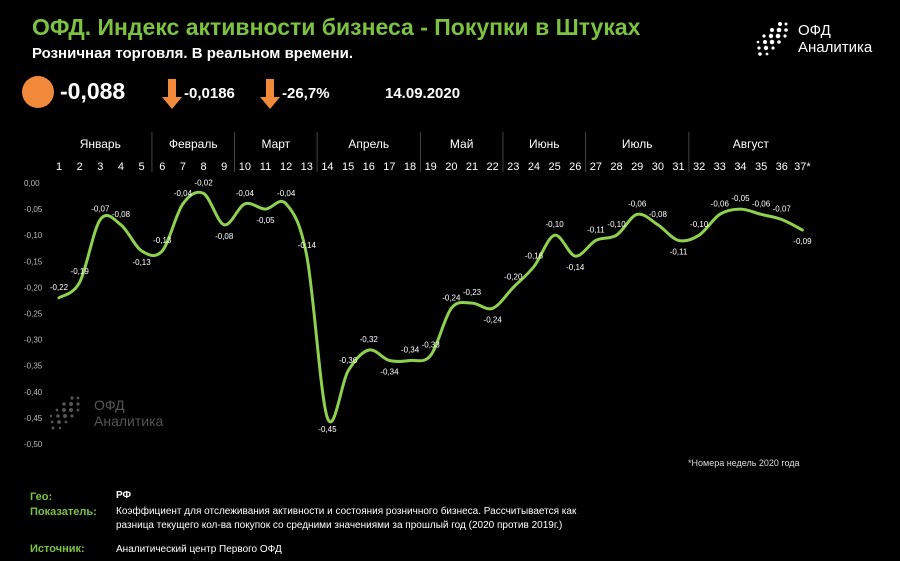 The width and height of the screenshot is (900, 561). Describe the element at coordinates (142, 167) in the screenshot. I see `week-tick-label: 5` at that location.